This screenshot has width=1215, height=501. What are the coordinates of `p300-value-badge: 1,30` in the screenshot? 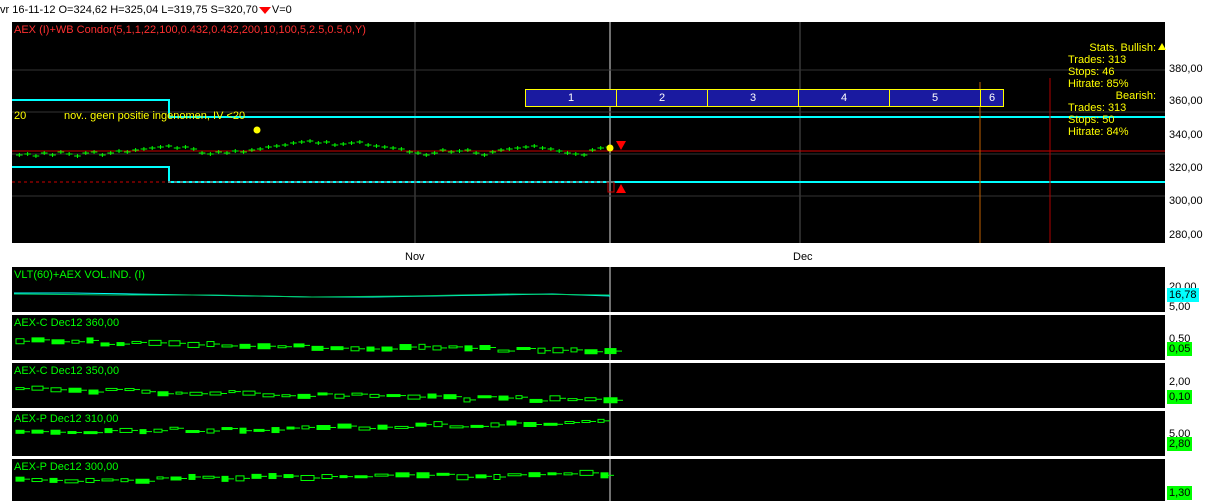 It's located at (1180, 493).